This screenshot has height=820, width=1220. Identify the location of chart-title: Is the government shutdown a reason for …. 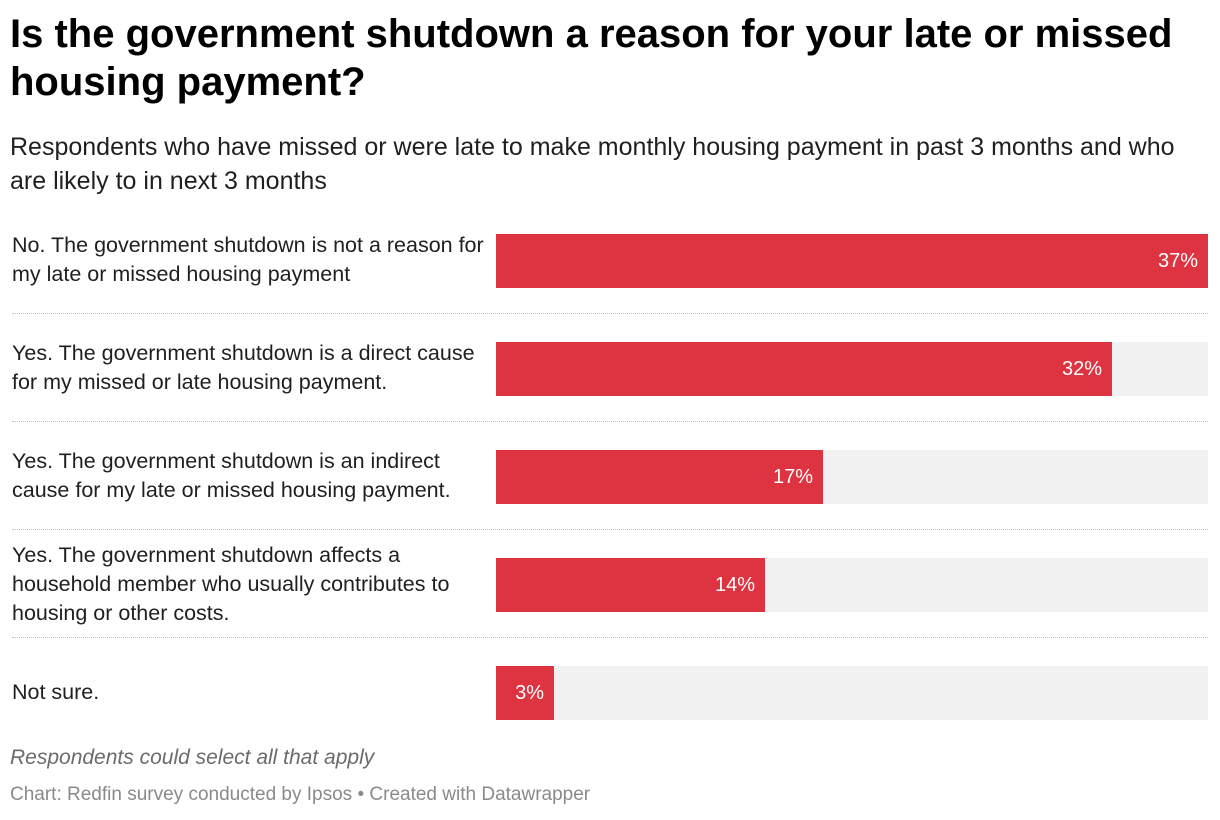
(591, 58).